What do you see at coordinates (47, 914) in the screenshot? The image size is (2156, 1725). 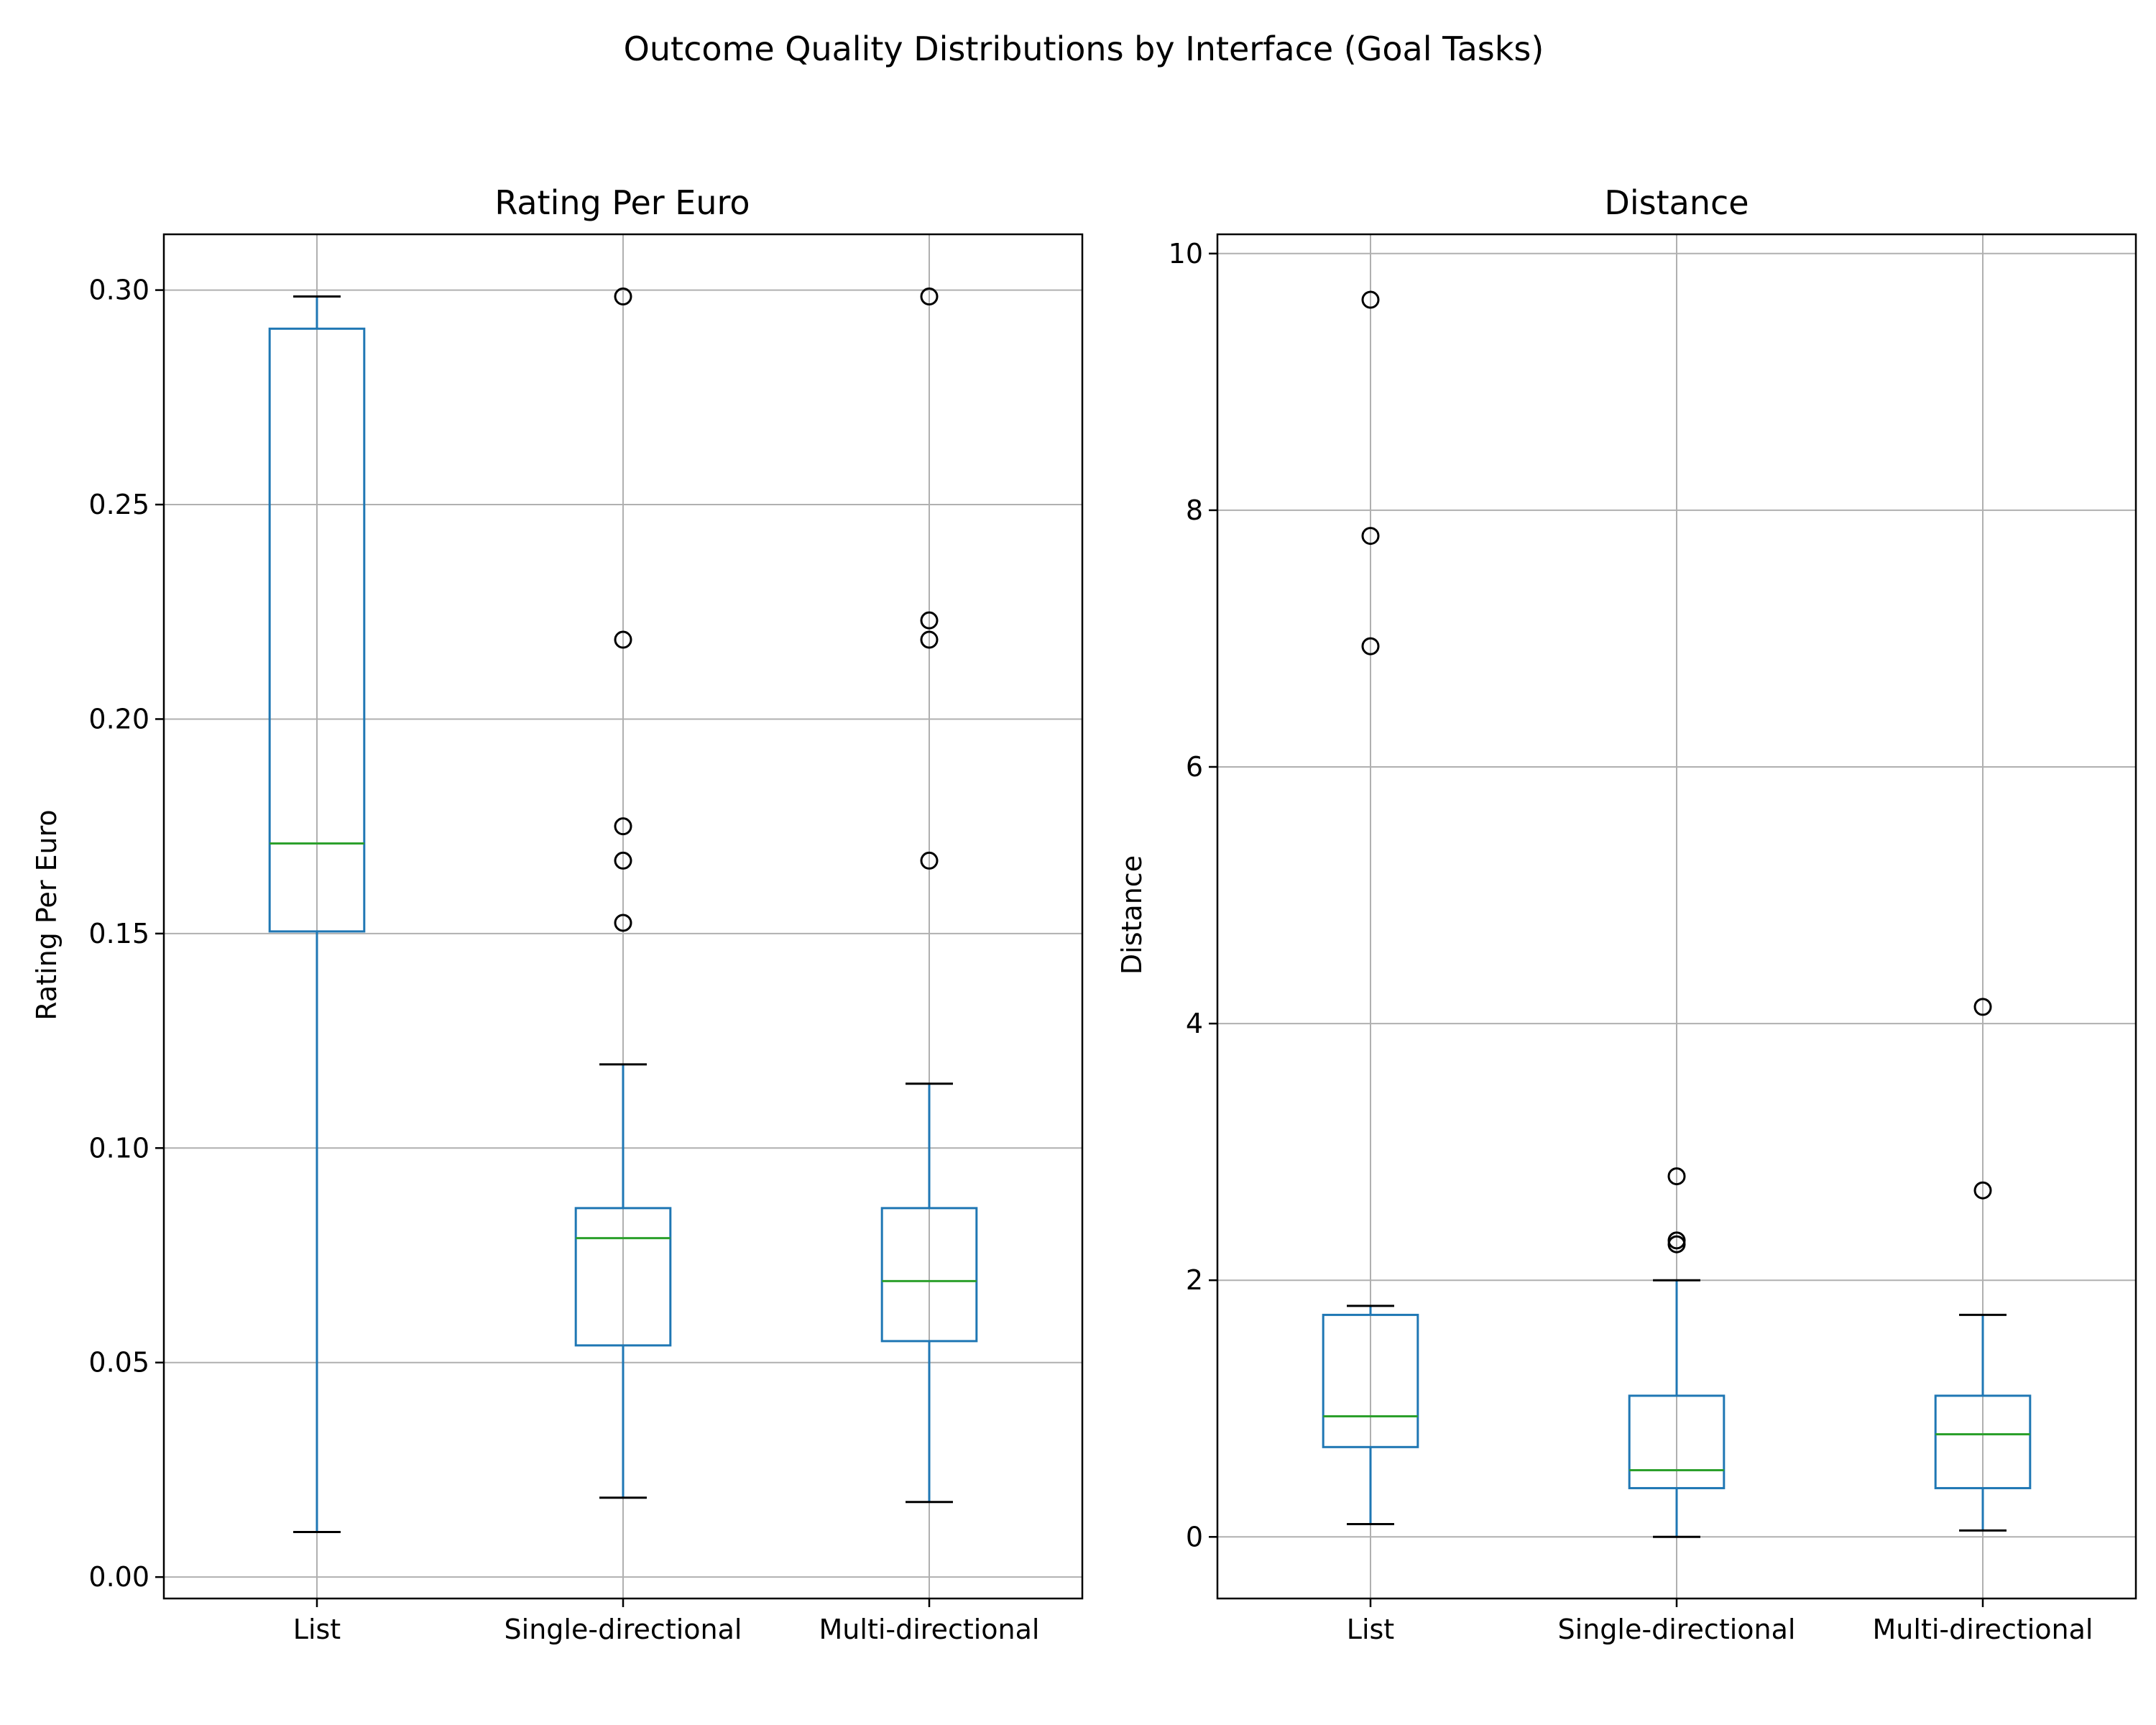 I see `y-axis-label: Rating Per Euro` at bounding box center [47, 914].